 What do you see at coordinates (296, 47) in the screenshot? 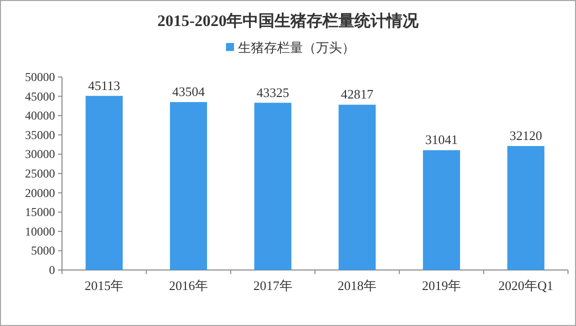
I see `legend-label: 生猪存栏量（万头）` at bounding box center [296, 47].